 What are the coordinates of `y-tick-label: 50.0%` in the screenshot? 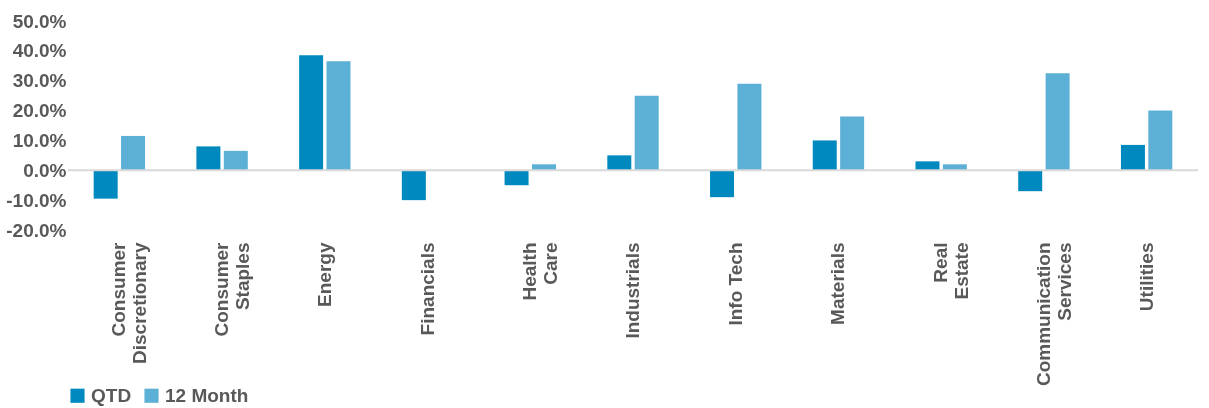 It's located at (39, 21).